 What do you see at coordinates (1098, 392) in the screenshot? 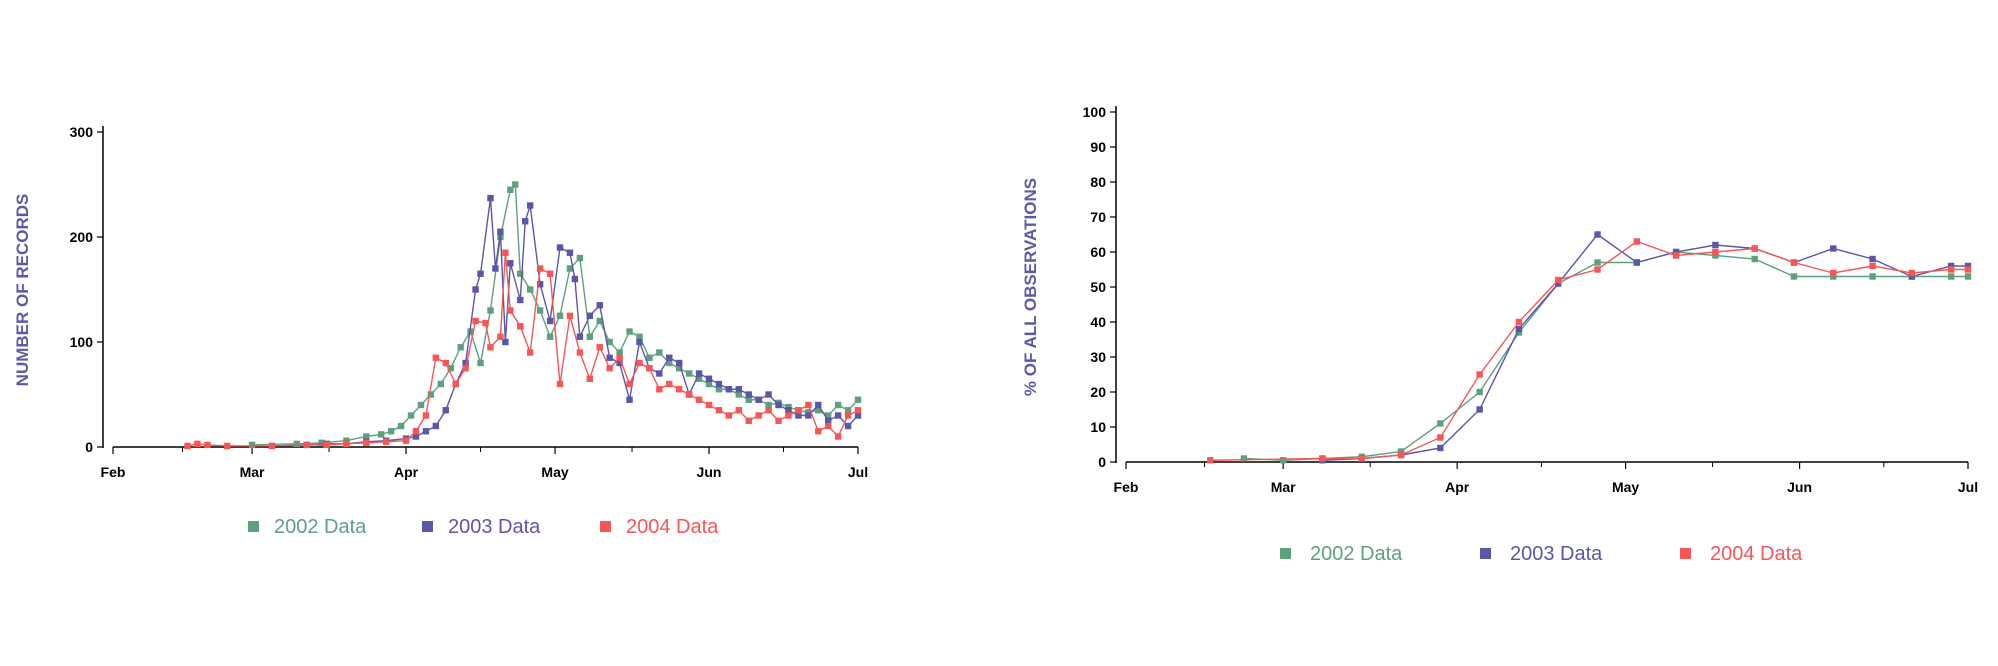
I see `y-tick-label: 20` at bounding box center [1098, 392].